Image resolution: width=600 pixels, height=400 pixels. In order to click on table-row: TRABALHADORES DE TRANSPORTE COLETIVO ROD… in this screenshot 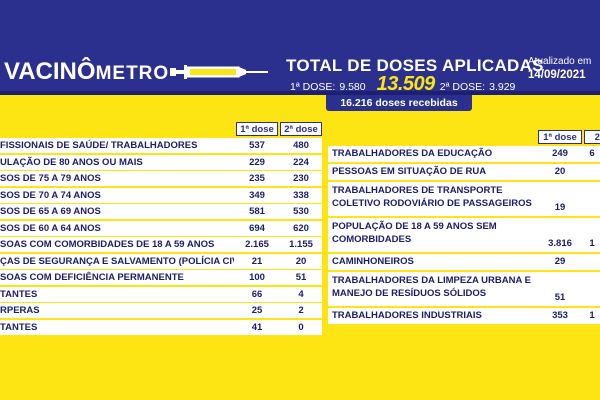, I will do `click(464, 199)`.